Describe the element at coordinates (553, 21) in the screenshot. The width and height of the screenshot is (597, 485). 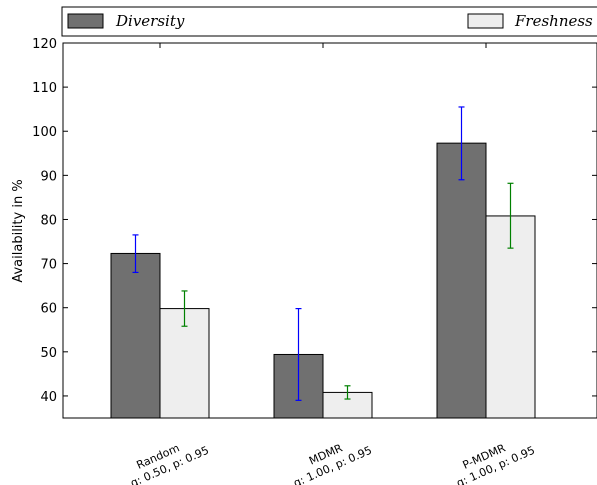
I see `legend-label-freshness: Freshness` at that location.